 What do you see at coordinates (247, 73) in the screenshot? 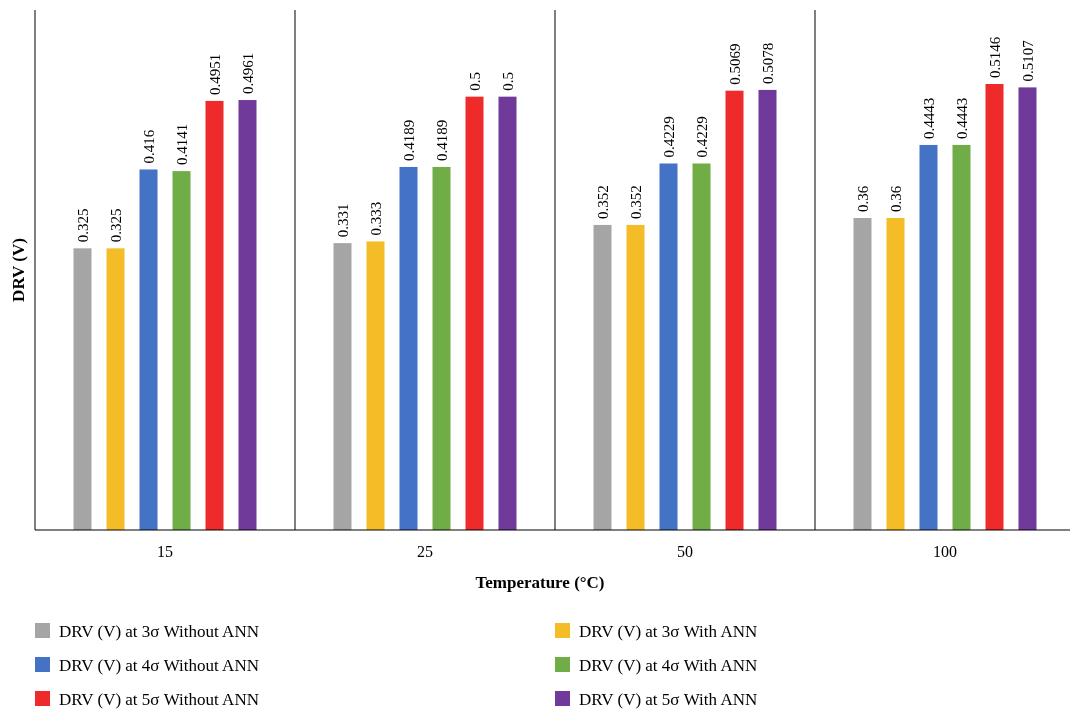
I see `data-label: 0.4961` at bounding box center [247, 73].